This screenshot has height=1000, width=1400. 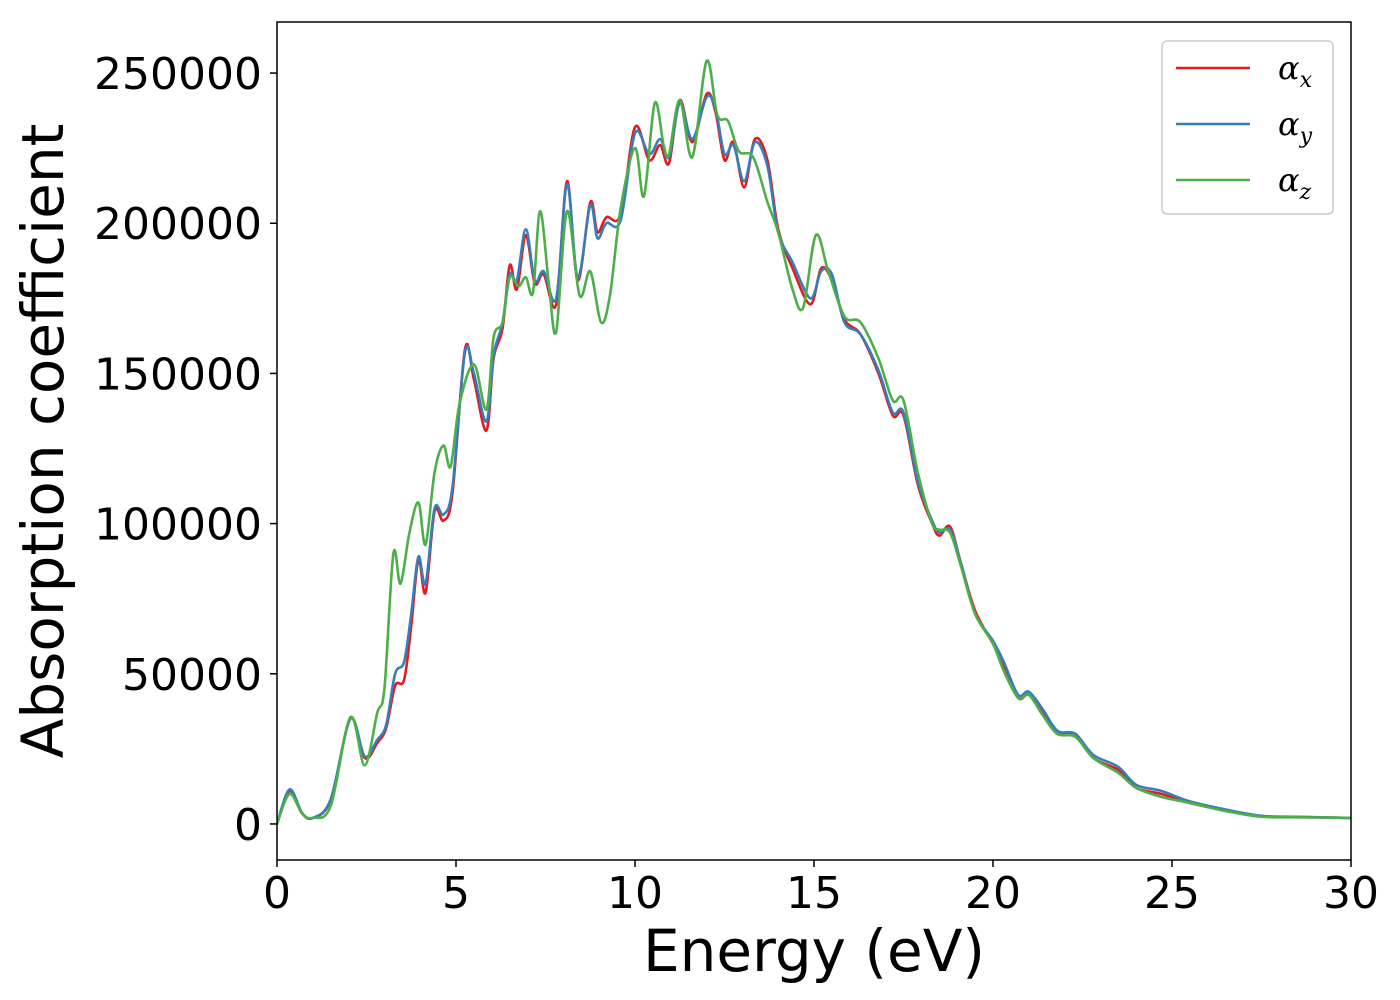 I want to click on legend-entries: αx αy αz, so click(x=1244, y=127).